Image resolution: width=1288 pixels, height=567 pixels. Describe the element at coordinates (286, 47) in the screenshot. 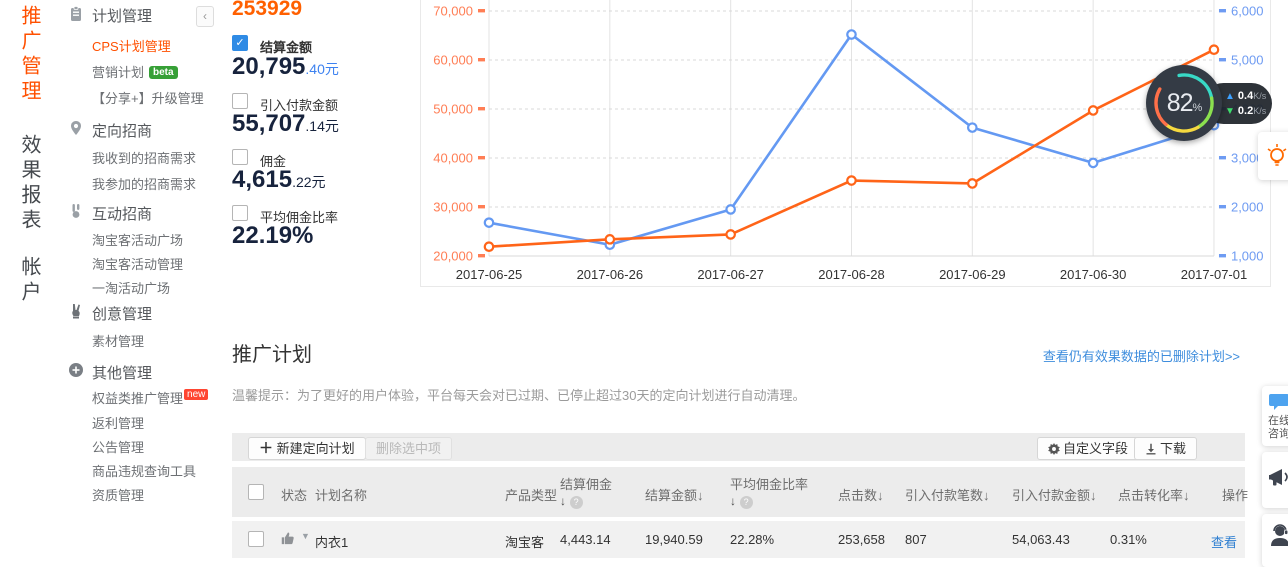

I see `metric-label: 结算金额` at that location.